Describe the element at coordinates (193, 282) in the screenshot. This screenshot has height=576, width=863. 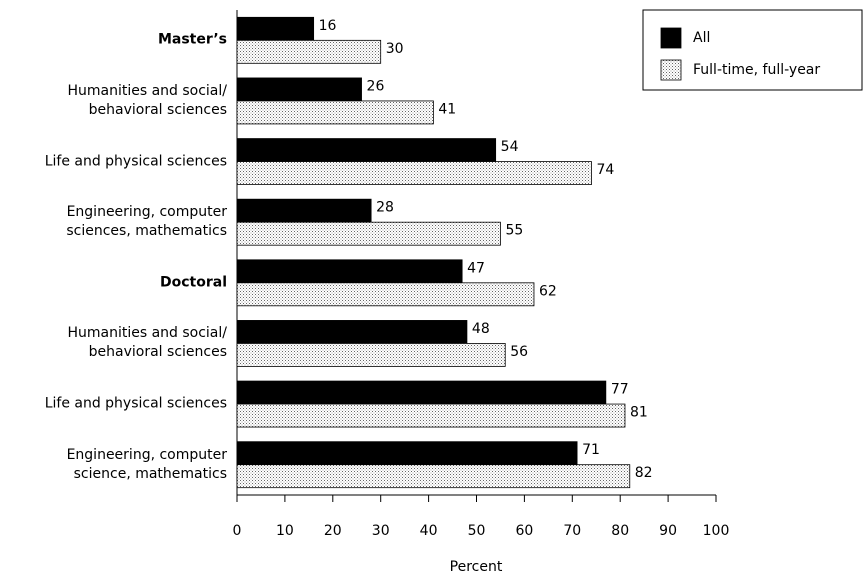
I see `y-tick-label: Doctoral` at that location.